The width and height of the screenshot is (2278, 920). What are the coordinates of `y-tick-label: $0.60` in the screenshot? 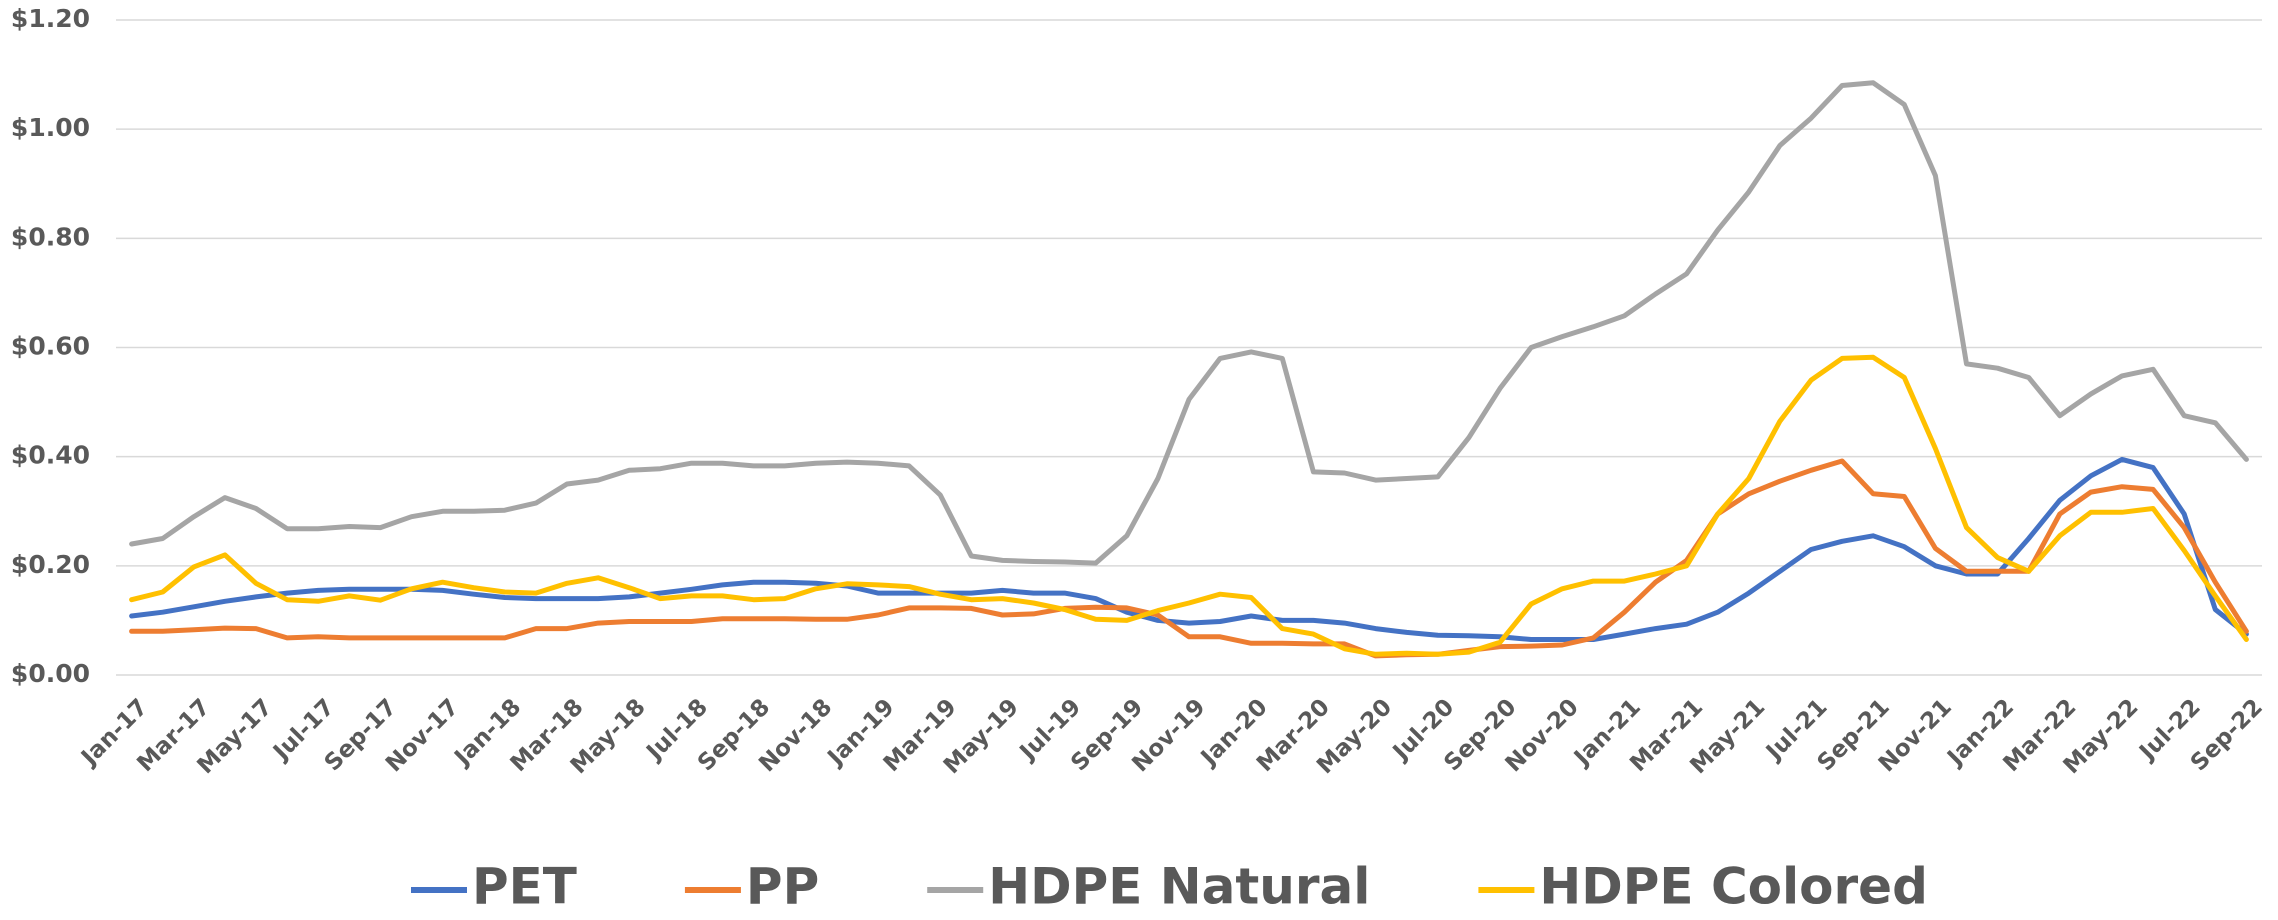 It's located at (50, 346).